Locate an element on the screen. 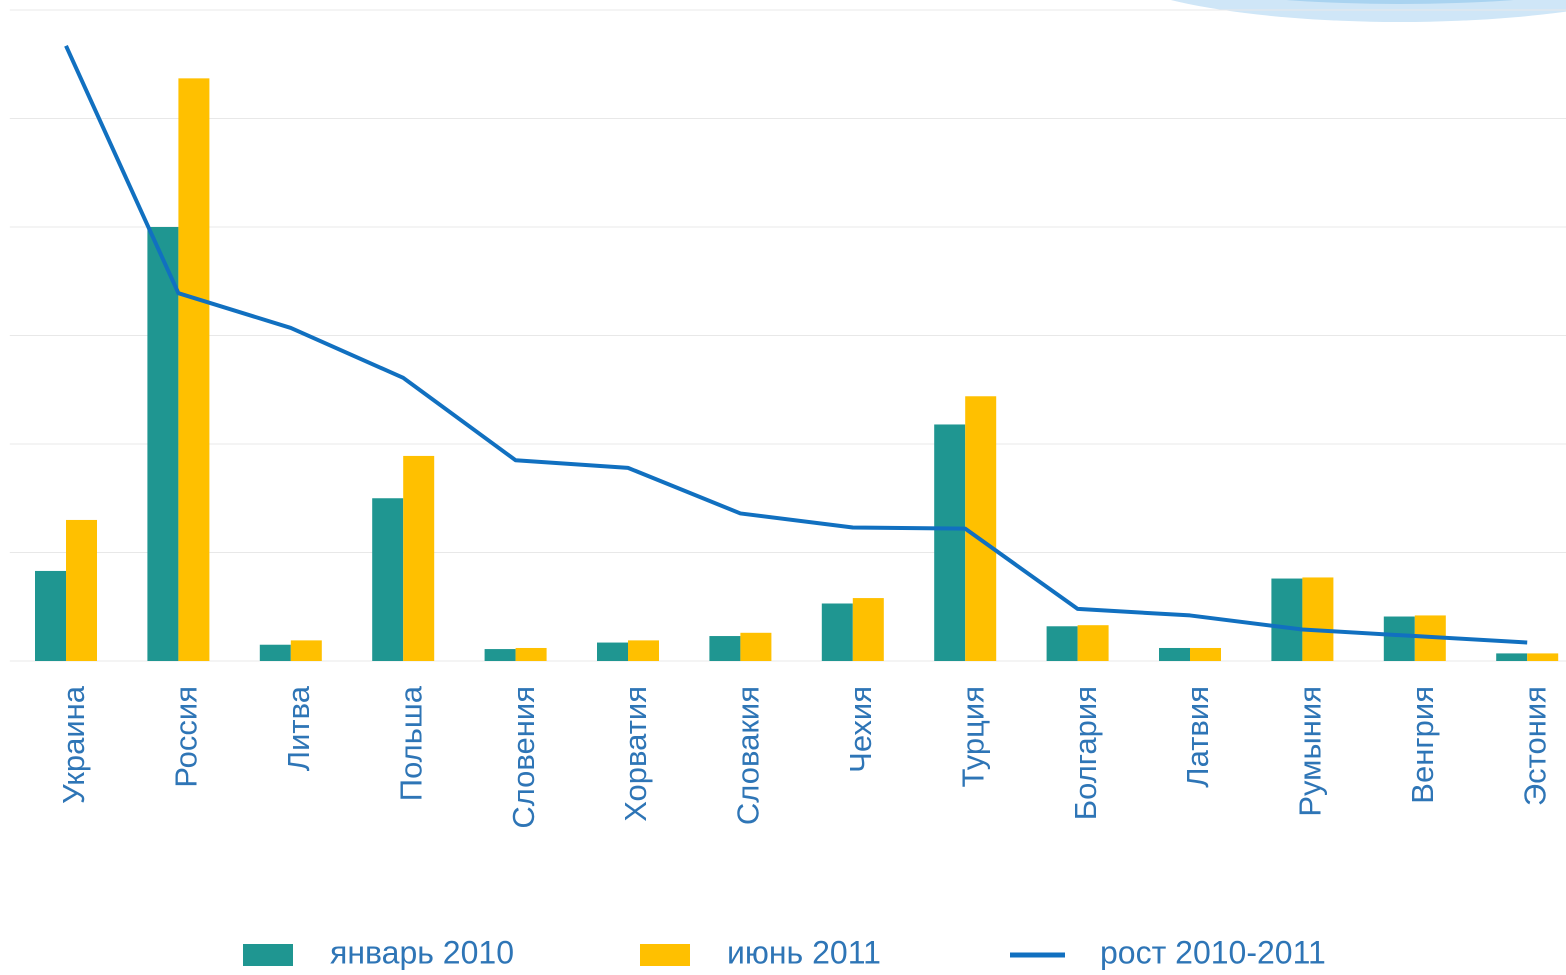 The image size is (1566, 975). x-tick-label: Турция is located at coordinates (972, 736).